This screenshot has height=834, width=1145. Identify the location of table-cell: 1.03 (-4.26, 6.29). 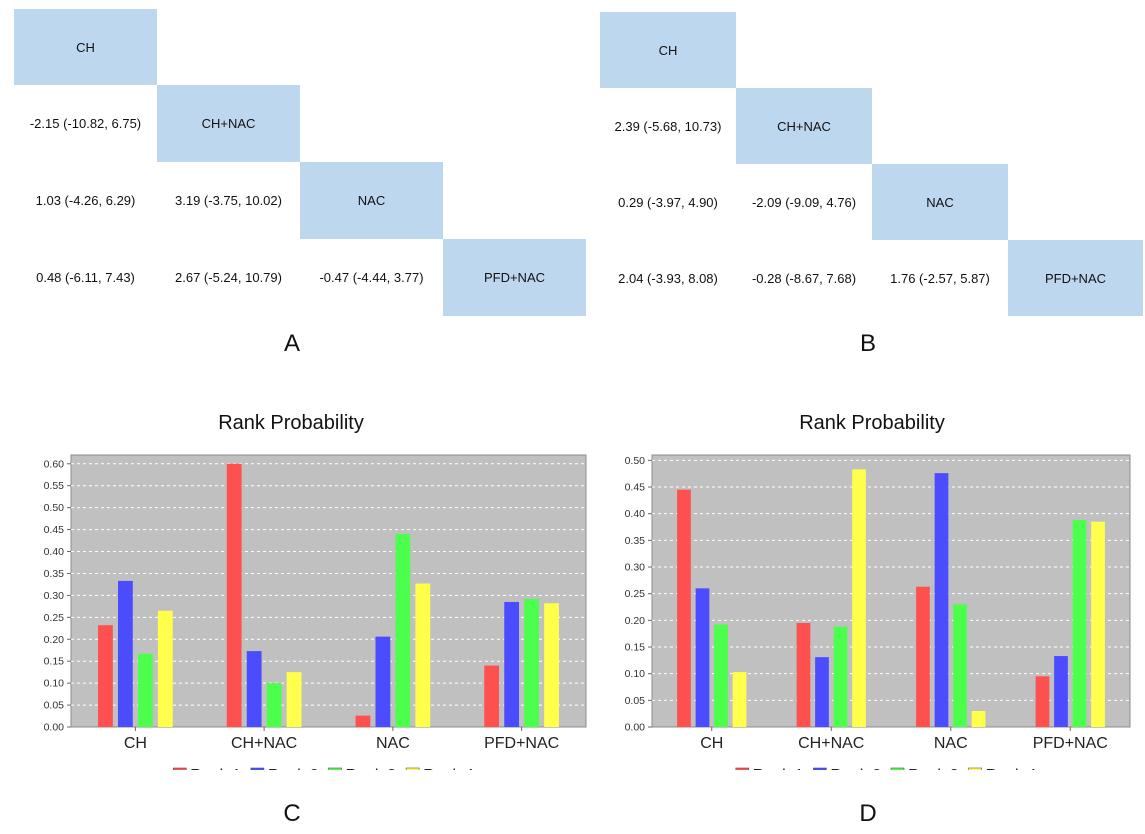
(85, 200).